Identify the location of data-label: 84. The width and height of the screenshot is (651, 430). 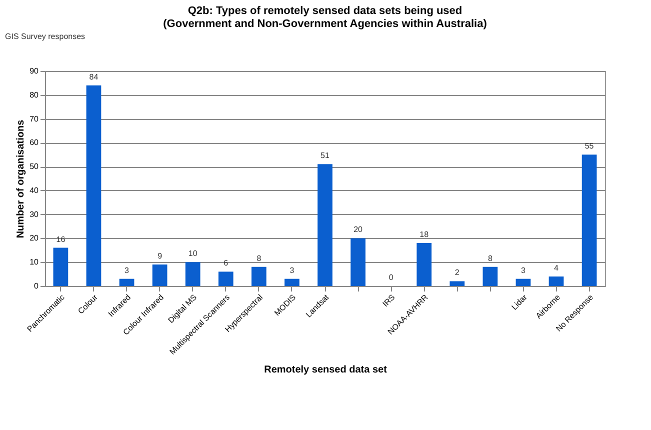
(94, 77).